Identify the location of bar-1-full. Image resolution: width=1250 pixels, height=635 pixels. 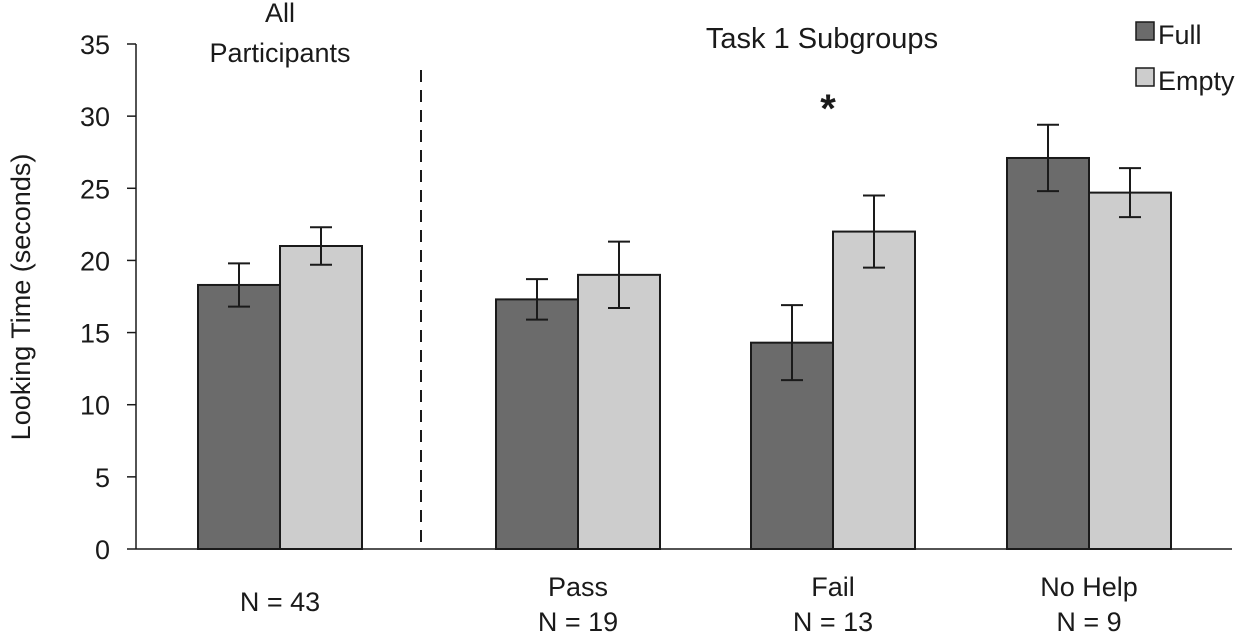
(537, 424).